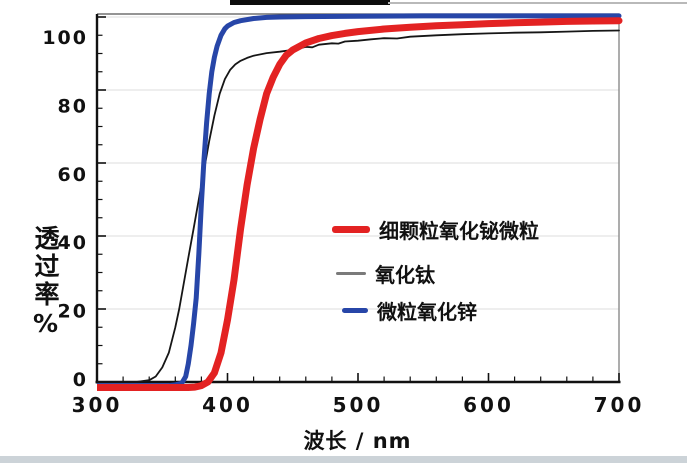  I want to click on top-border-artifact, so click(310, 2).